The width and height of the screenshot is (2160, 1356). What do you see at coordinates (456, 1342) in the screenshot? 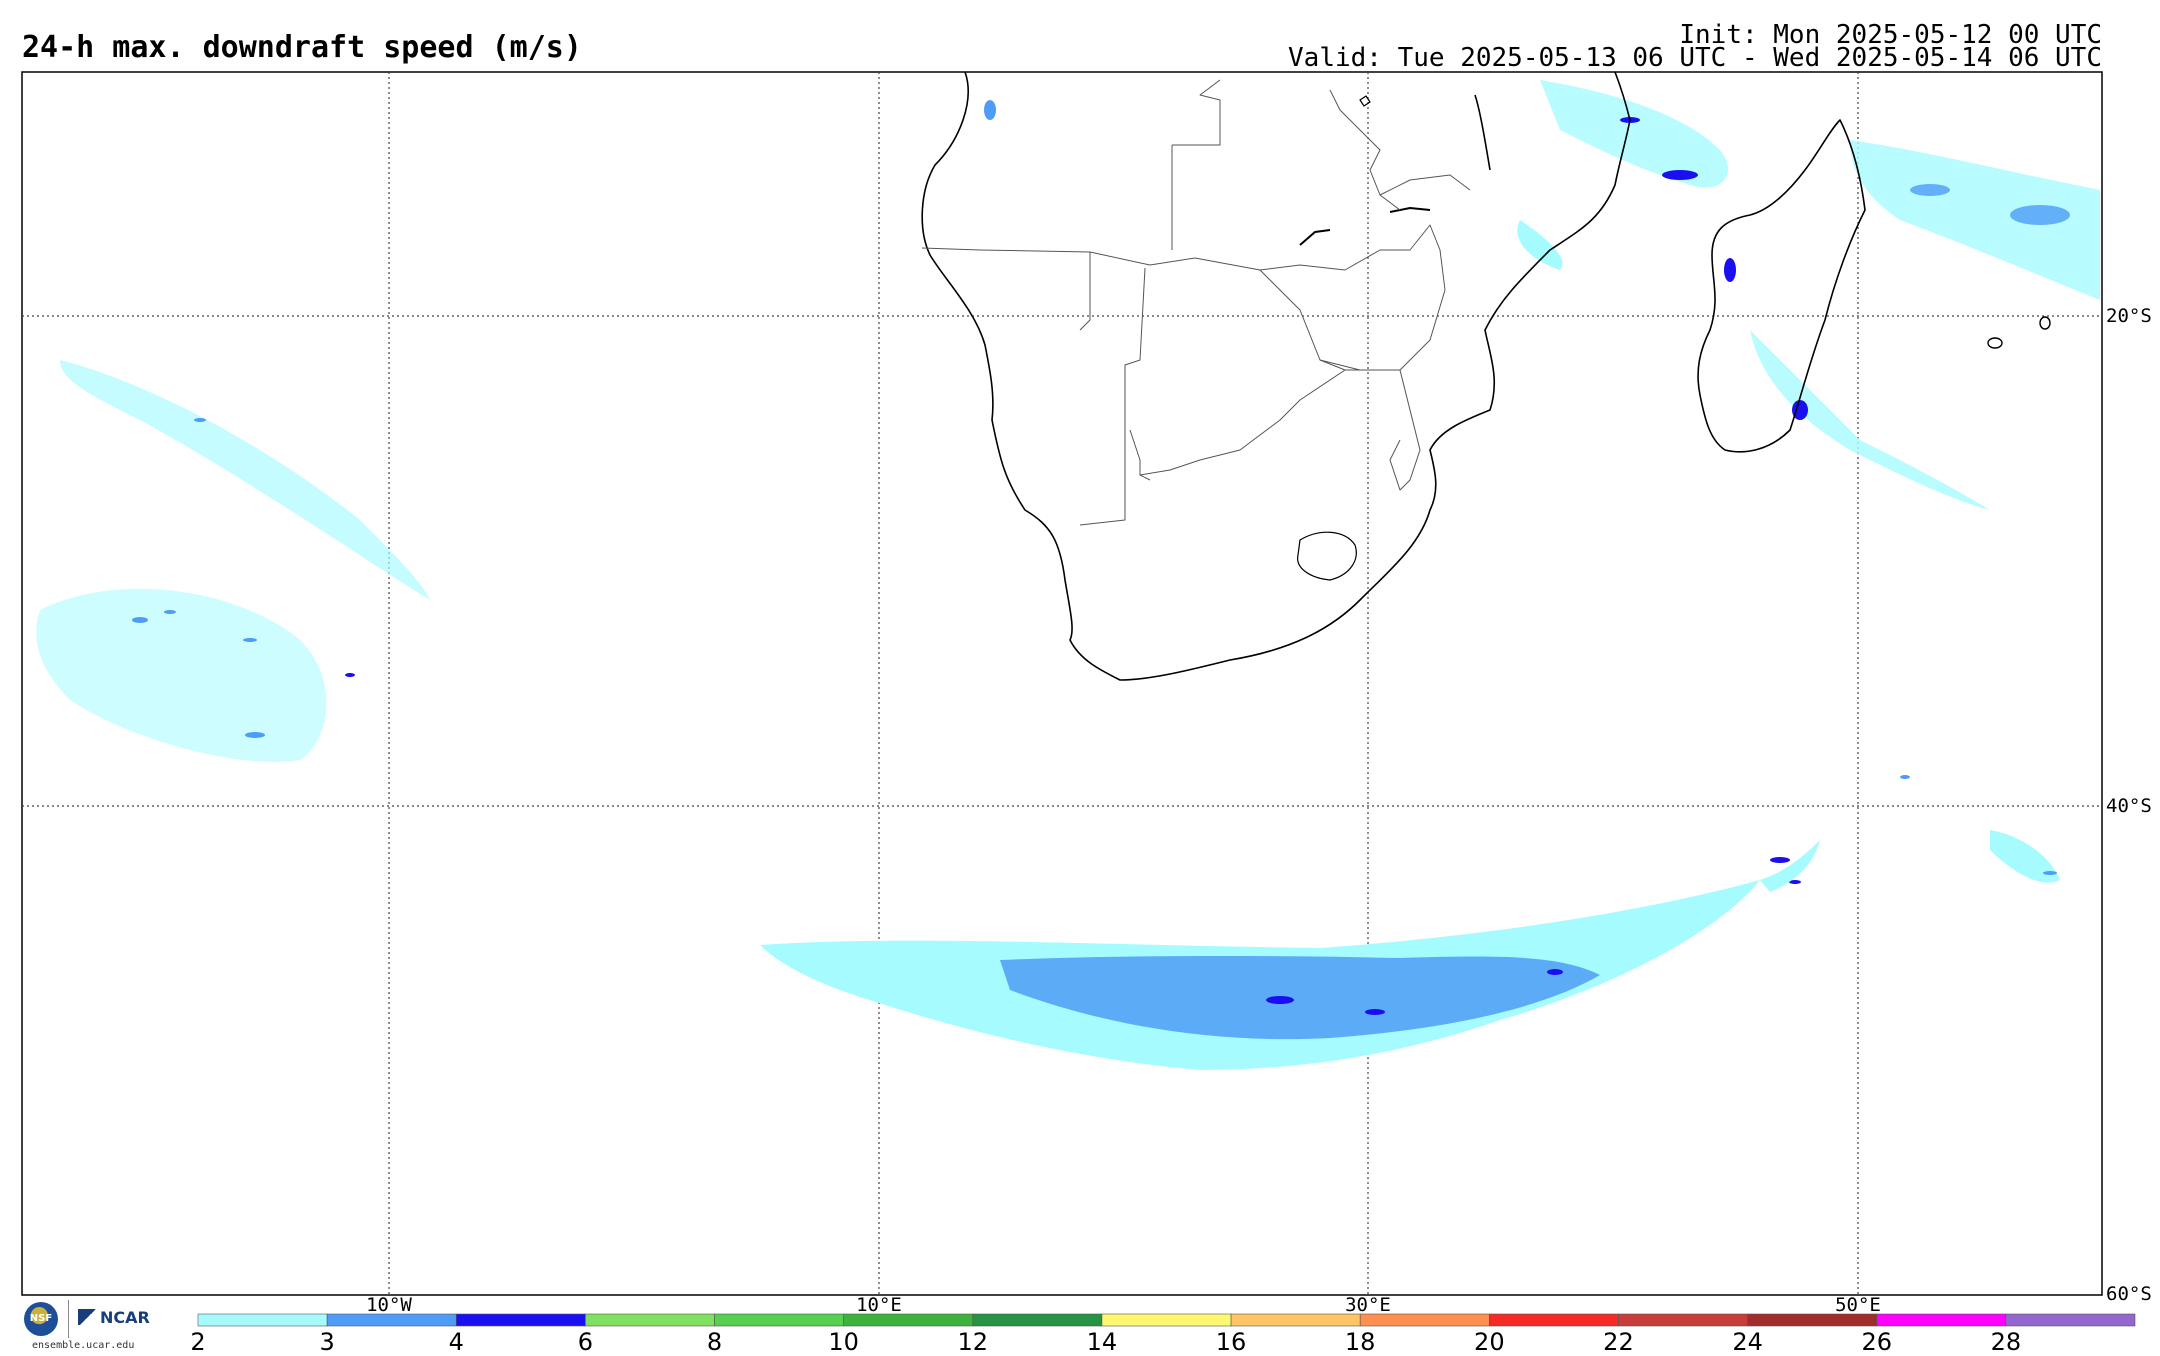
I see `colorbar-tick-label: 4` at bounding box center [456, 1342].